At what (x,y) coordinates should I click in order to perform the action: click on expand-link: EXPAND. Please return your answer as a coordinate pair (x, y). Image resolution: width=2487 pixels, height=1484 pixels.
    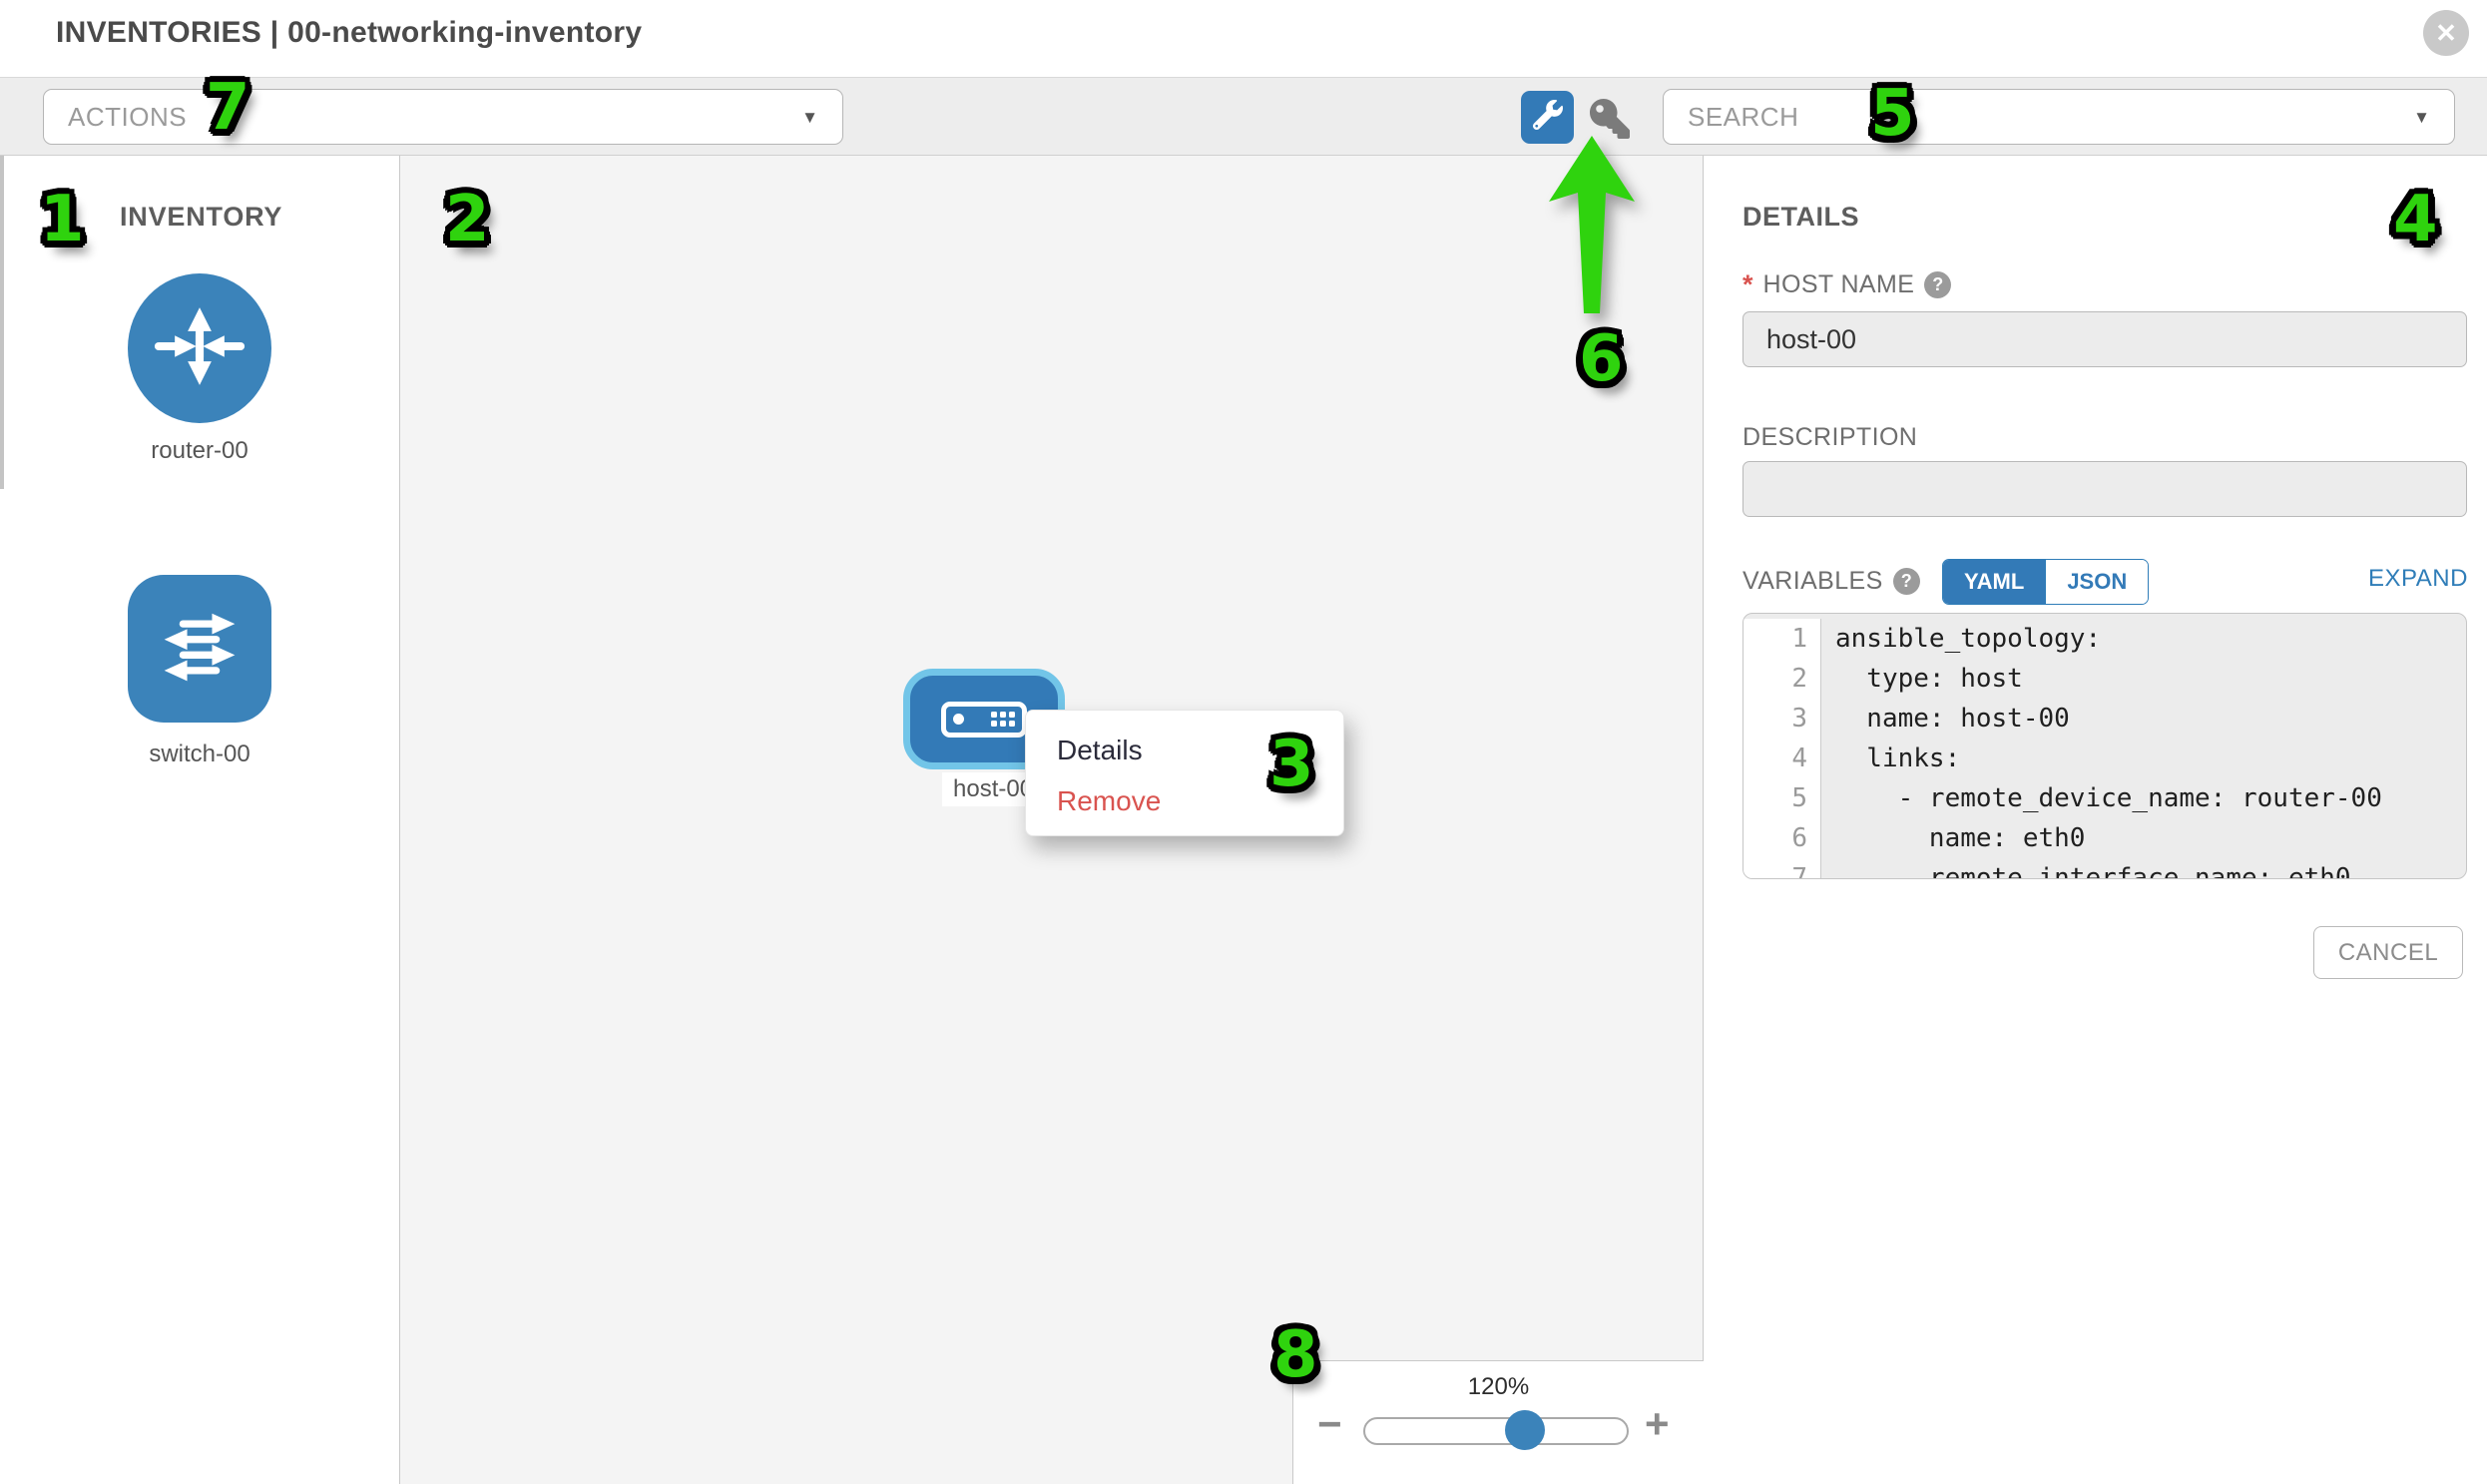
    Looking at the image, I should click on (2418, 578).